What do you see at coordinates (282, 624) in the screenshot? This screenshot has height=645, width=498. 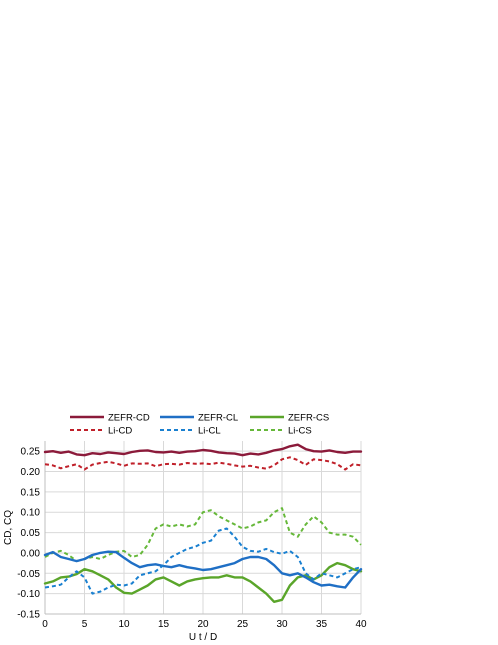 I see `x-tick-label: 30` at bounding box center [282, 624].